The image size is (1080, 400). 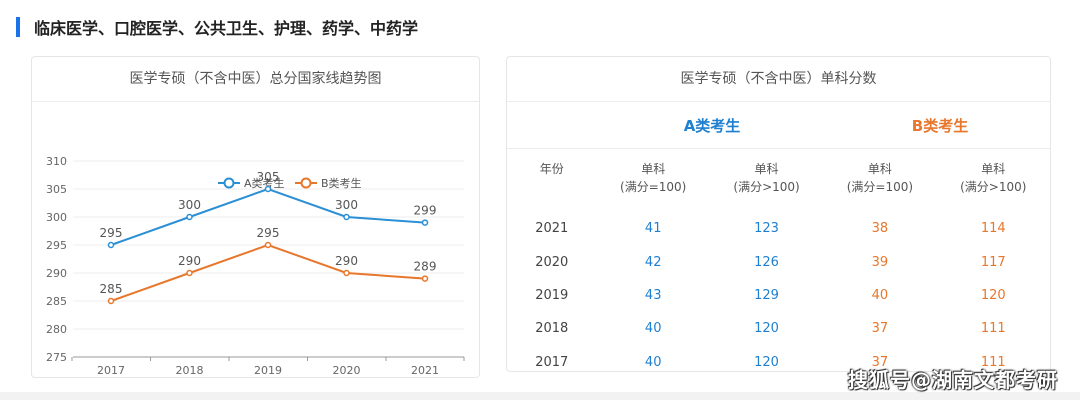 I want to click on data-label: 305, so click(x=268, y=177).